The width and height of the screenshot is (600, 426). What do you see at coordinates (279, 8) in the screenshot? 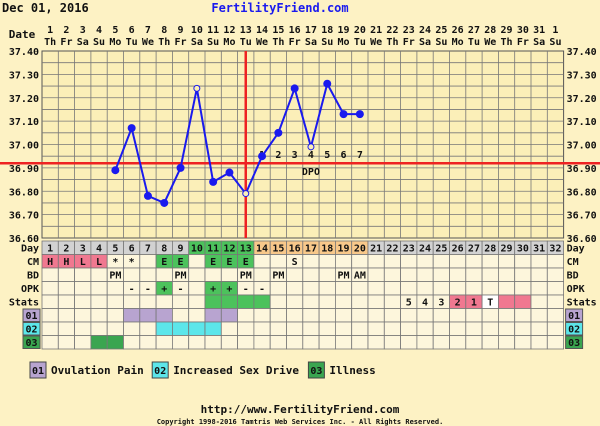
I see `site-title: FertilityFriend.com` at bounding box center [279, 8].